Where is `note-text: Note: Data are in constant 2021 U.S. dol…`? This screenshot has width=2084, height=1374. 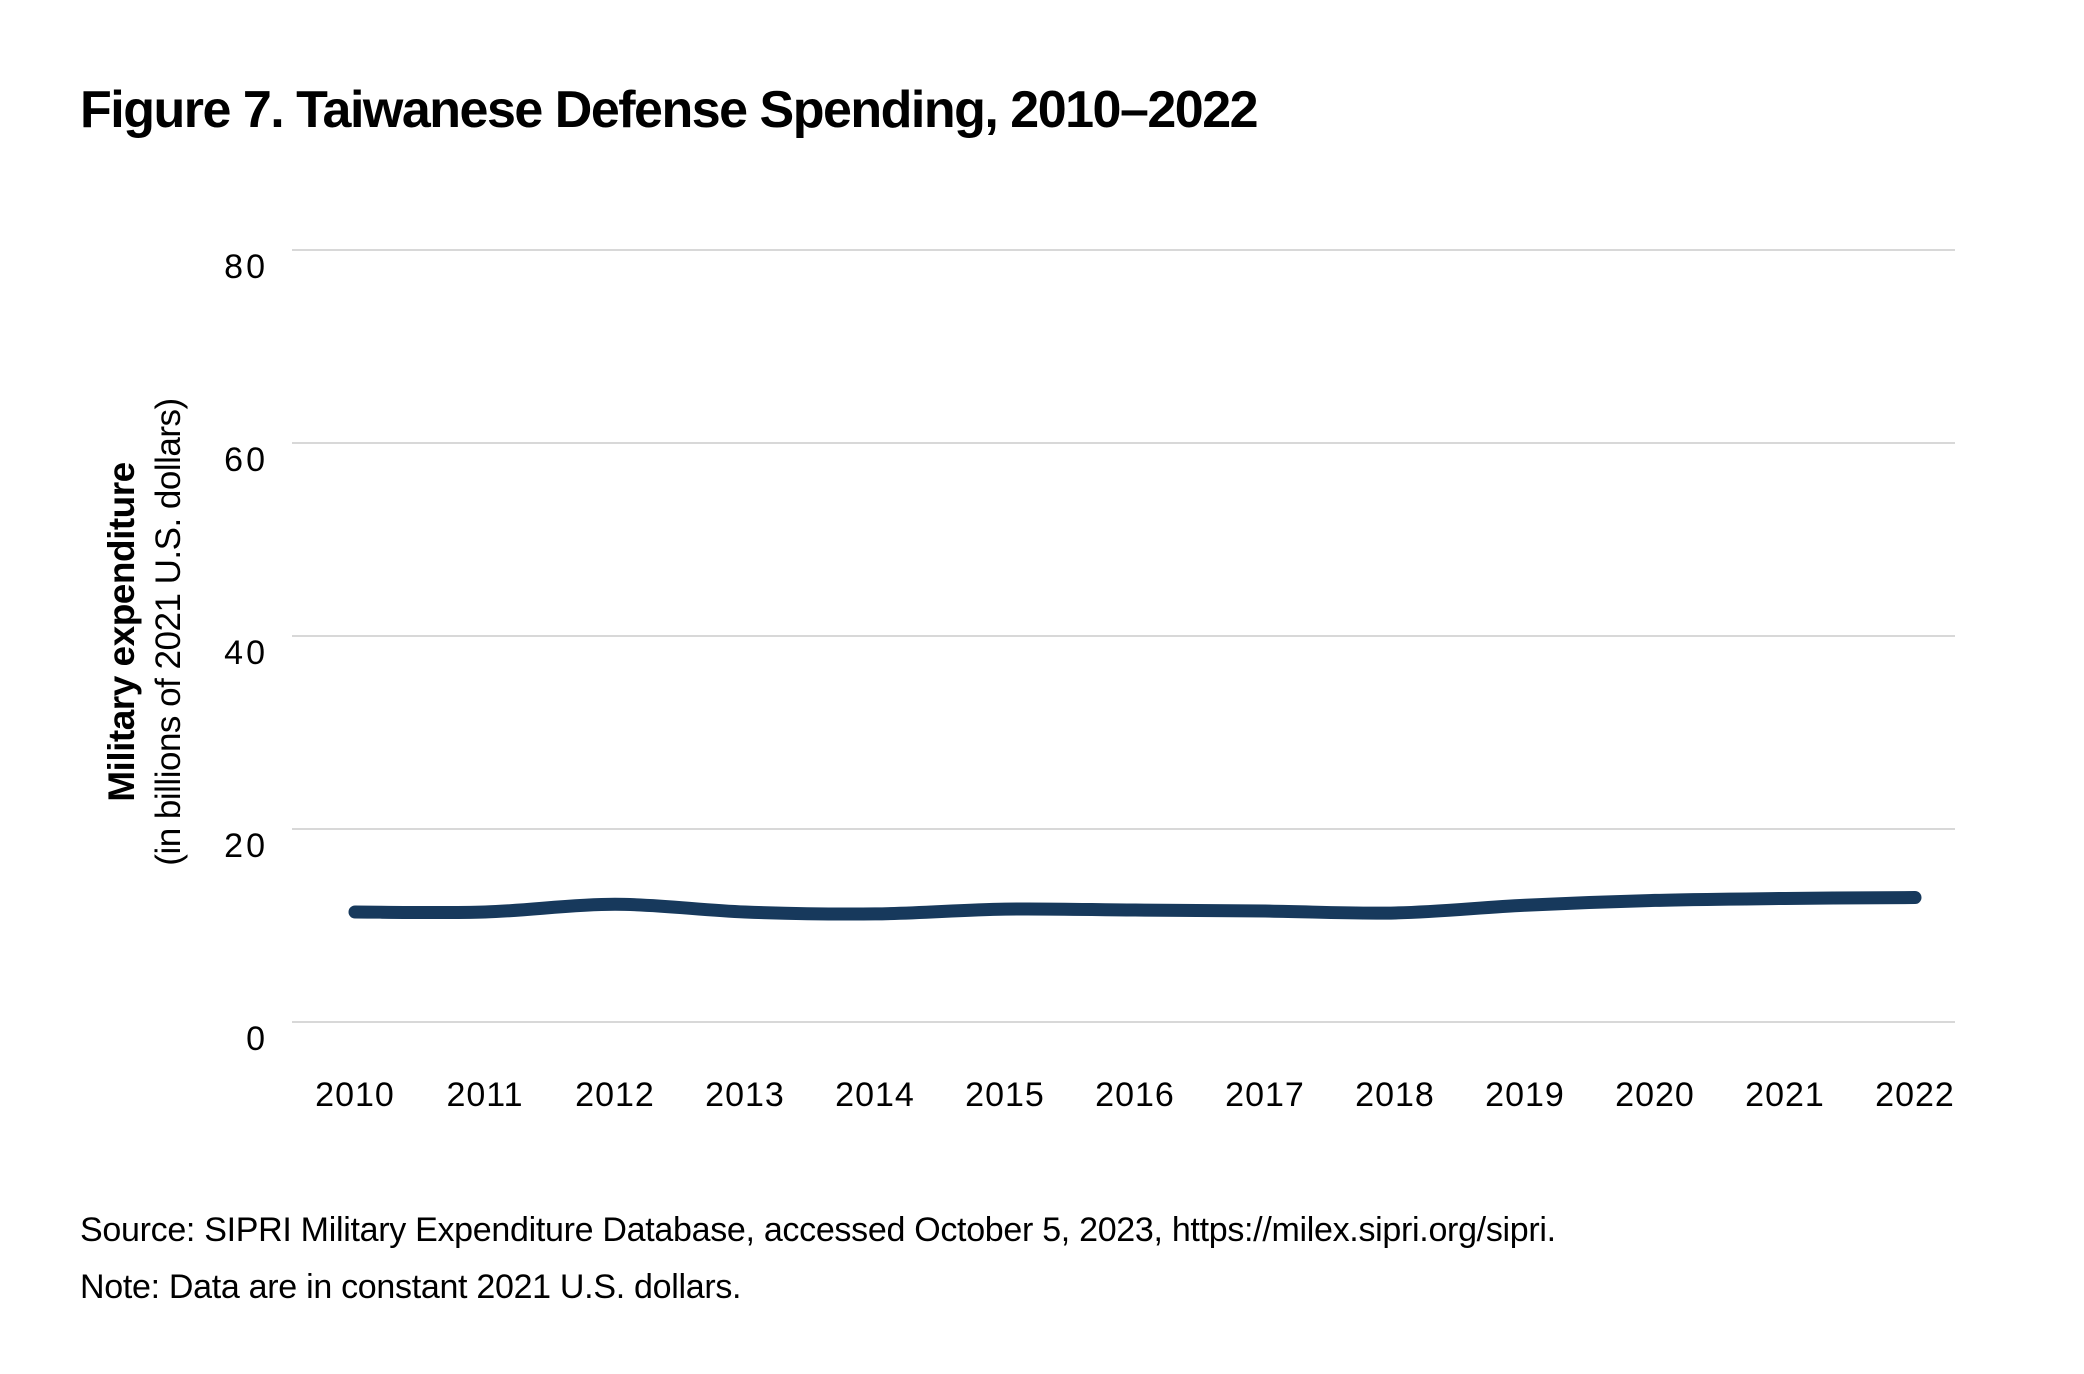 note-text: Note: Data are in constant 2021 U.S. dol… is located at coordinates (411, 1287).